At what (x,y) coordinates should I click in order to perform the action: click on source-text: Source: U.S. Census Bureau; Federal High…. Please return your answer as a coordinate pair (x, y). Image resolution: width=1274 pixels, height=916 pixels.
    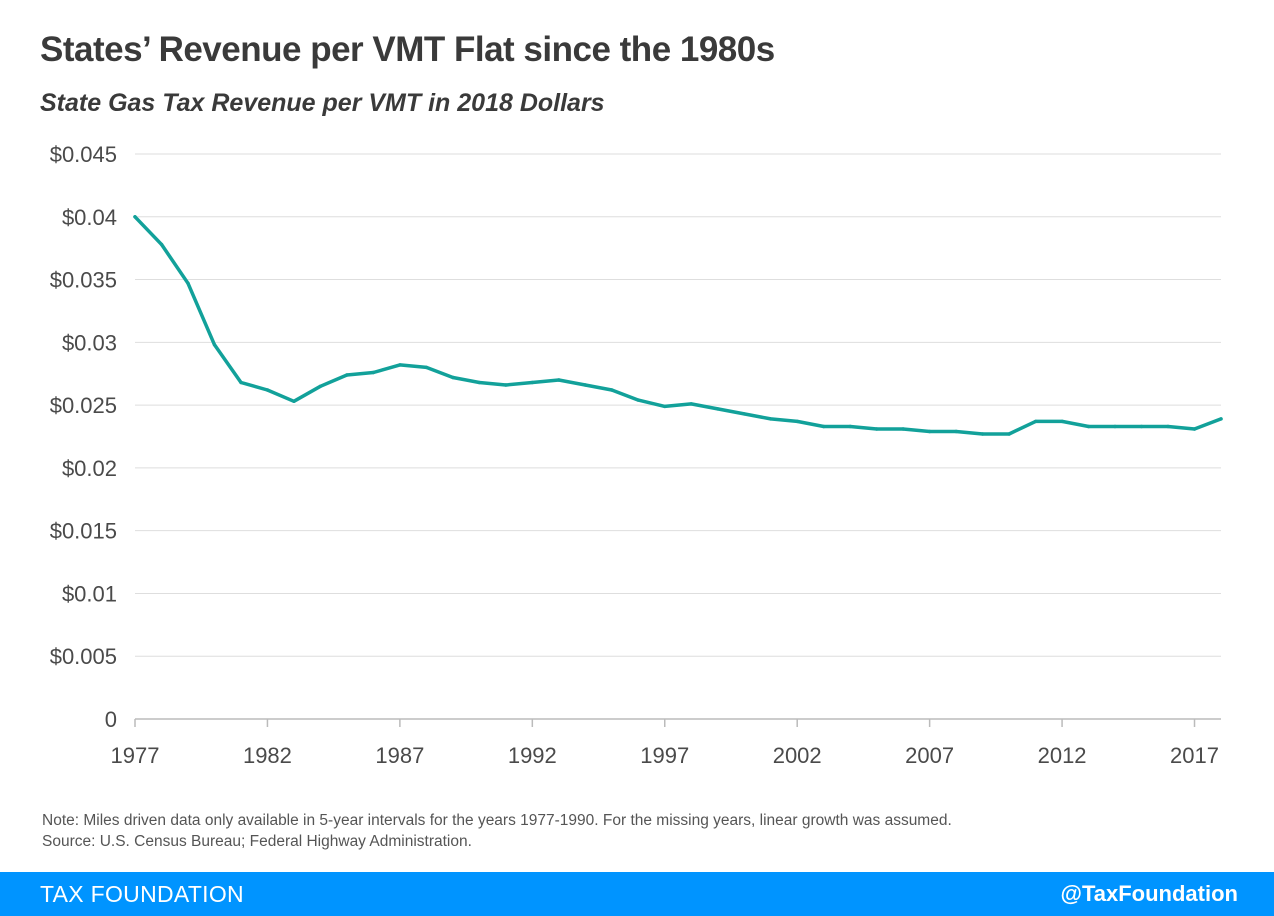
    Looking at the image, I should click on (257, 841).